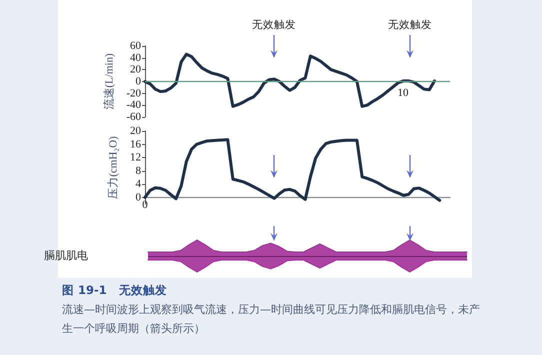  What do you see at coordinates (136, 46) in the screenshot?
I see `y-tick-label: 60` at bounding box center [136, 46].